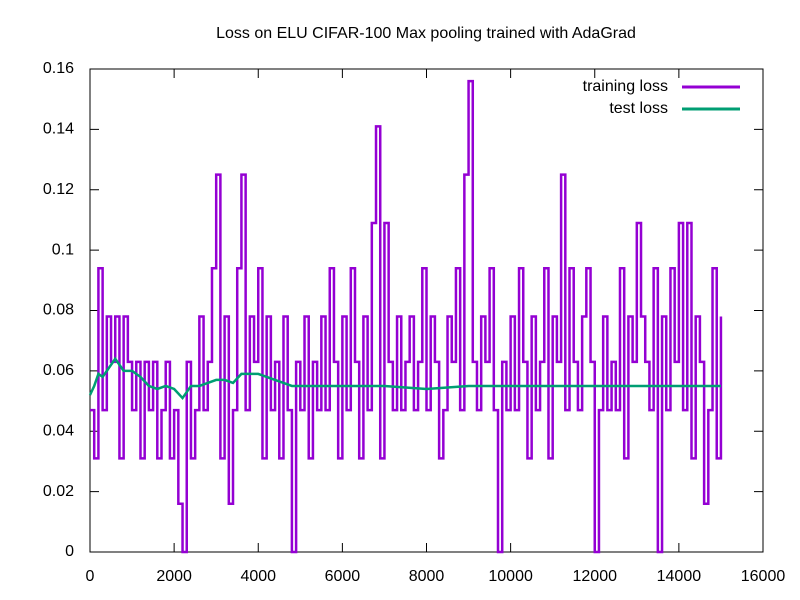 The image size is (800, 600). What do you see at coordinates (595, 576) in the screenshot?
I see `x-tick-label: 12000` at bounding box center [595, 576].